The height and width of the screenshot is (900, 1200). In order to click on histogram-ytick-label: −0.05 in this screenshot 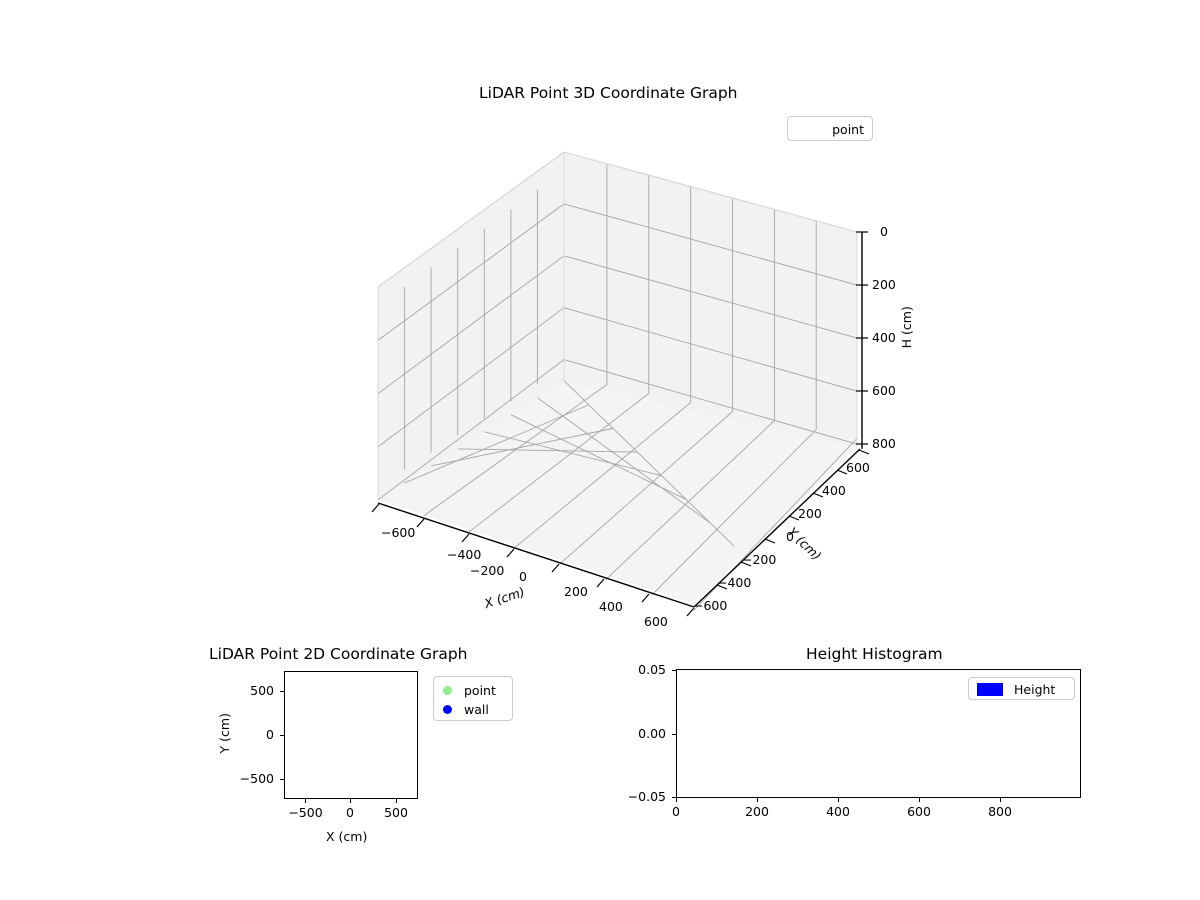, I will do `click(646, 796)`.